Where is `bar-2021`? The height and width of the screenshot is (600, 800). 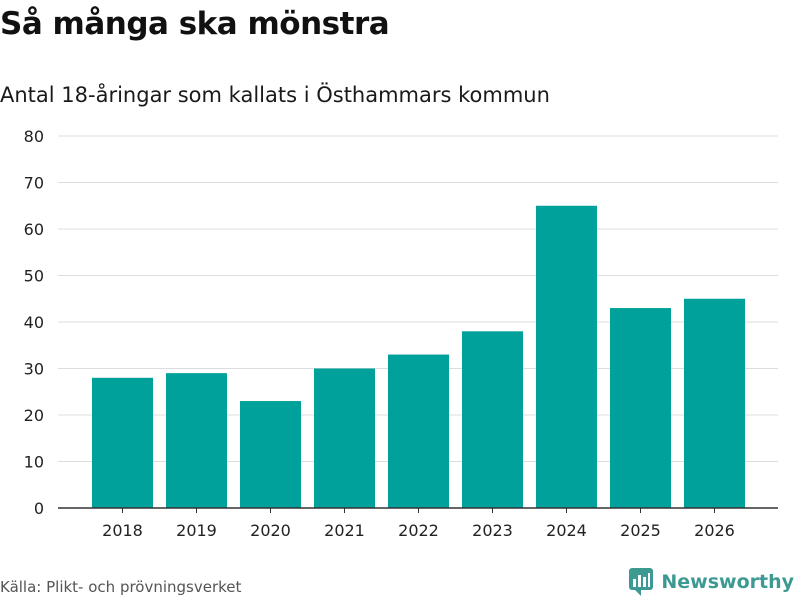
bar-2021 is located at coordinates (344, 438).